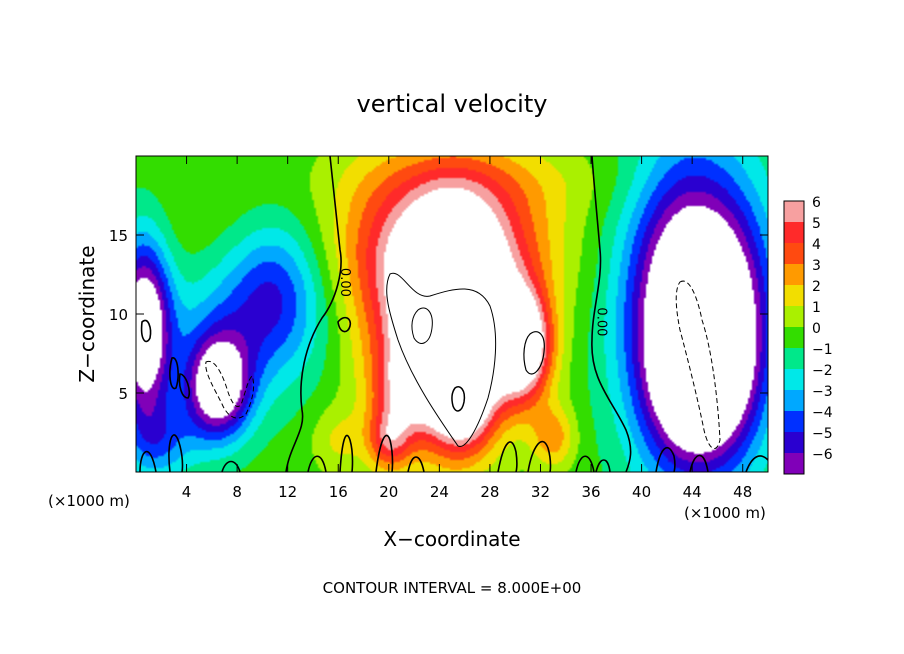  What do you see at coordinates (816, 329) in the screenshot?
I see `colorbar-label: 0` at bounding box center [816, 329].